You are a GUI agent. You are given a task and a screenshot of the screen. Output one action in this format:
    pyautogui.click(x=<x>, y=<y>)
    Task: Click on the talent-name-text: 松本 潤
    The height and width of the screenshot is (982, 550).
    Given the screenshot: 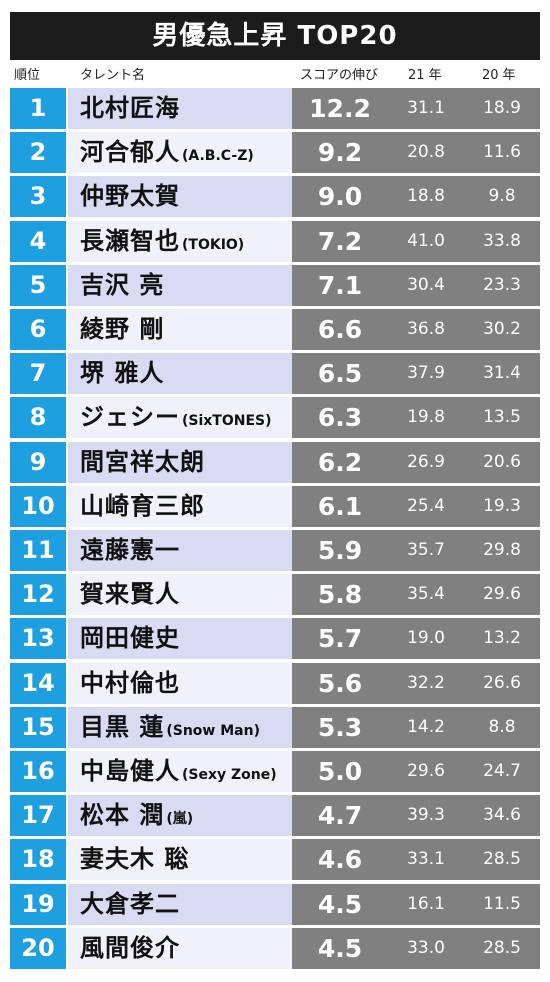 What is the action you would take?
    pyautogui.click(x=122, y=815)
    